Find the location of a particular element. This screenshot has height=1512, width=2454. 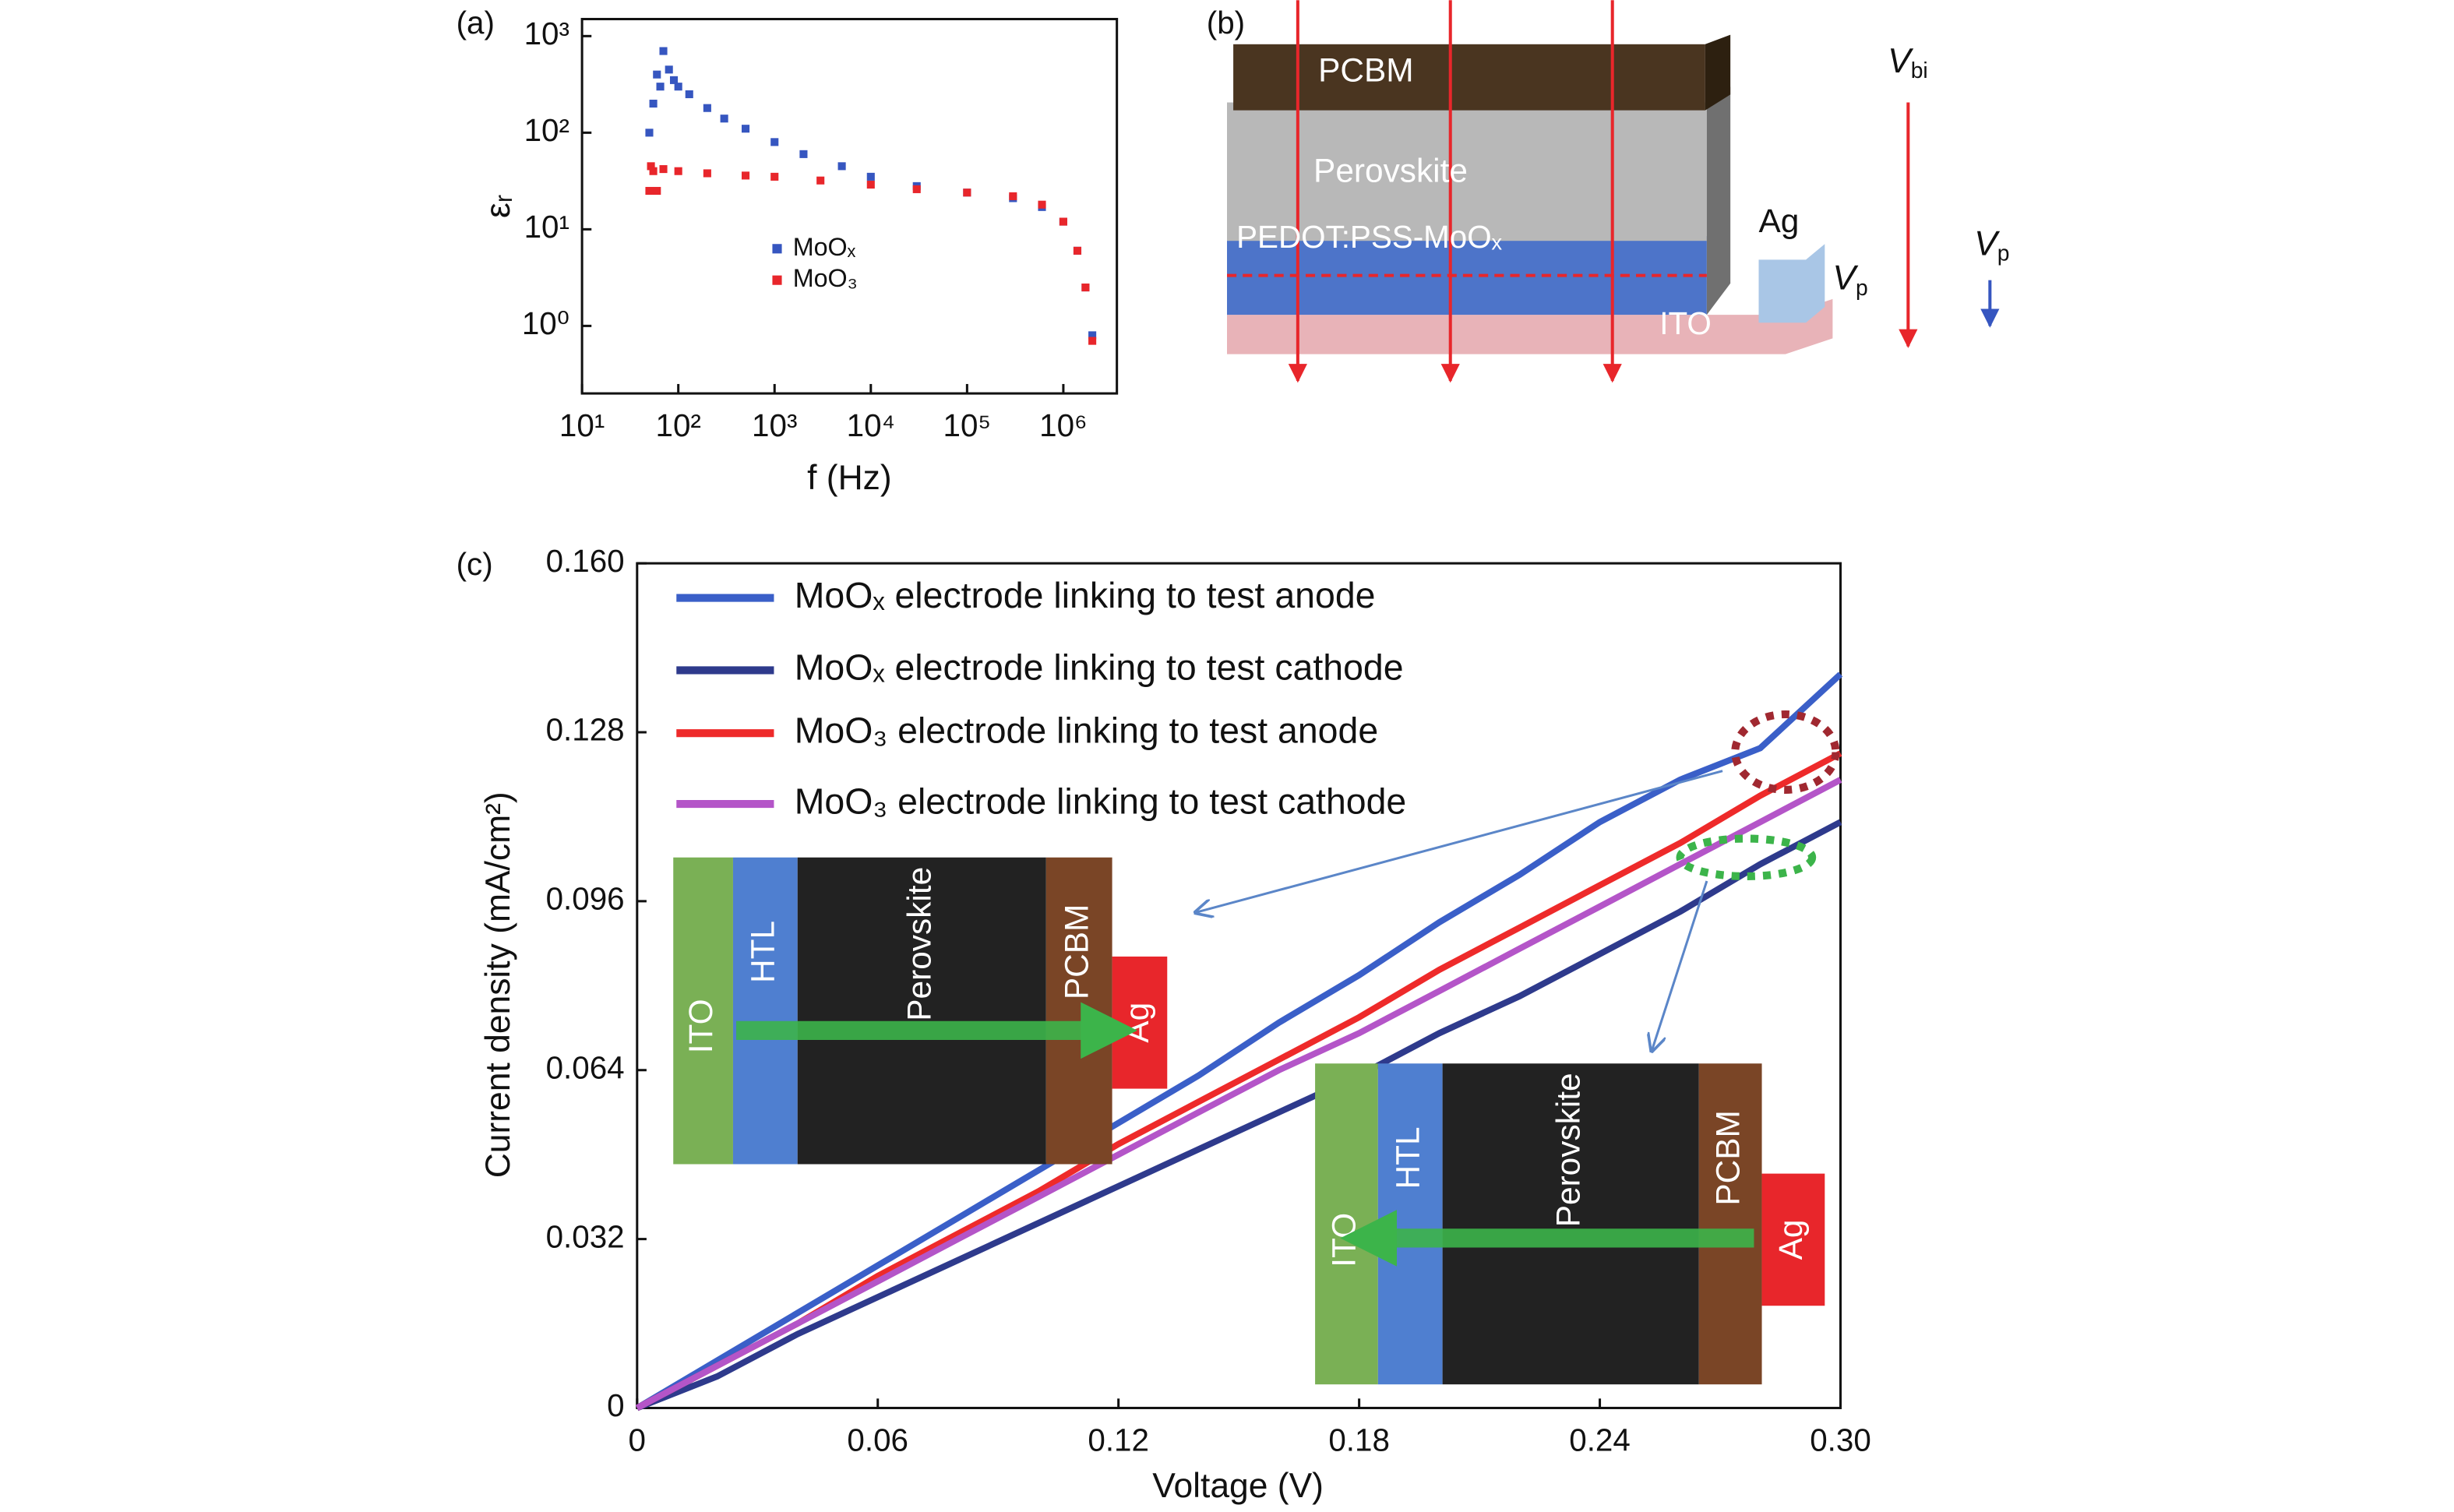

x-tick-label: 0.24 is located at coordinates (1600, 1440).